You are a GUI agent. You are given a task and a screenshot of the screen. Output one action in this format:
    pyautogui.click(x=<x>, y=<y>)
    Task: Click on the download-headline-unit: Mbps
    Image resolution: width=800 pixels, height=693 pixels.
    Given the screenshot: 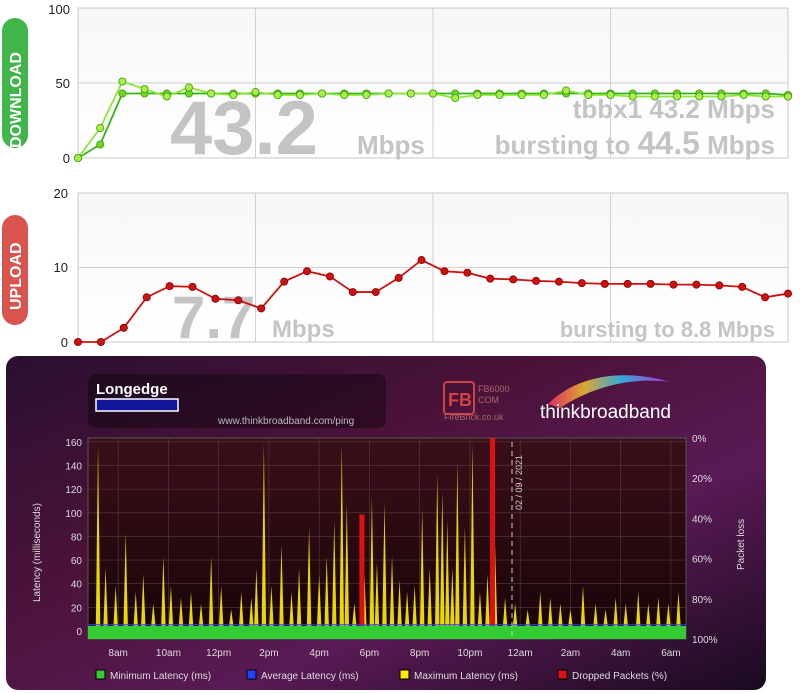 What is the action you would take?
    pyautogui.click(x=391, y=145)
    